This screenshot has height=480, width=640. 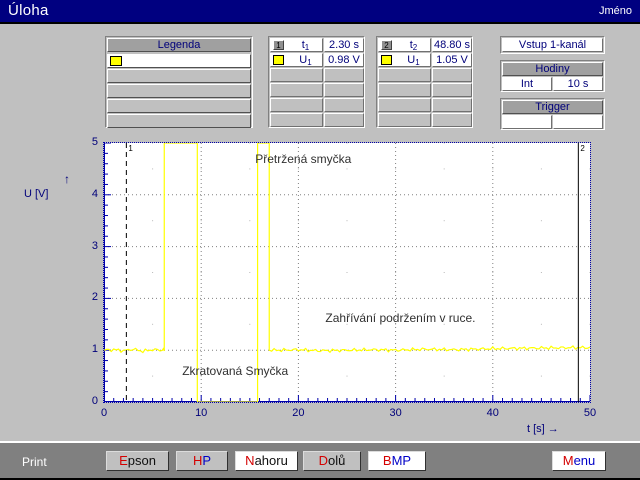 I want to click on x-axis-tick-label: 0, so click(x=104, y=413).